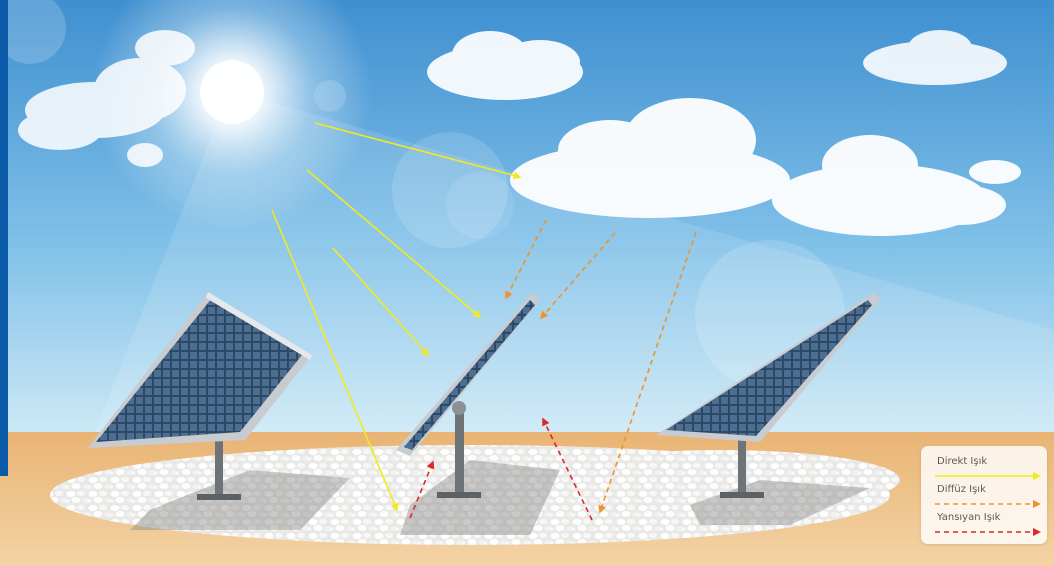  I want to click on reflected-light-rays, so click(501, 469).